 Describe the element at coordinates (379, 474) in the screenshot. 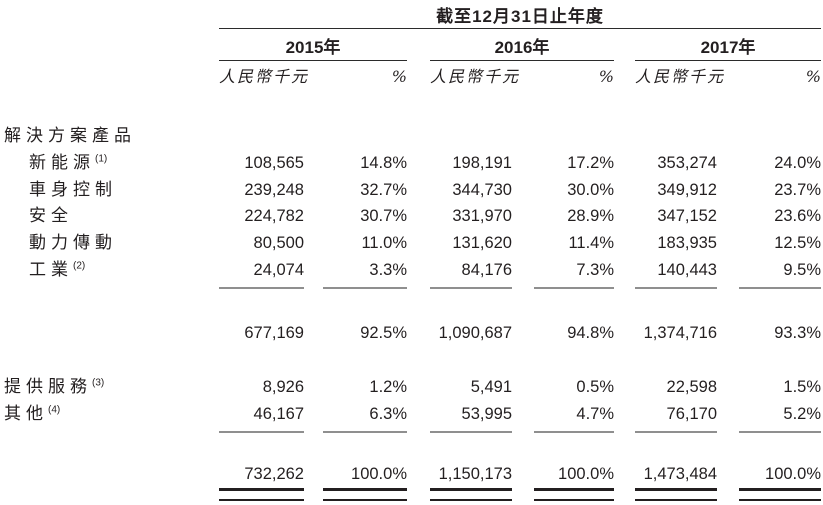

I see `cell-2015-pct: 100.0%` at that location.